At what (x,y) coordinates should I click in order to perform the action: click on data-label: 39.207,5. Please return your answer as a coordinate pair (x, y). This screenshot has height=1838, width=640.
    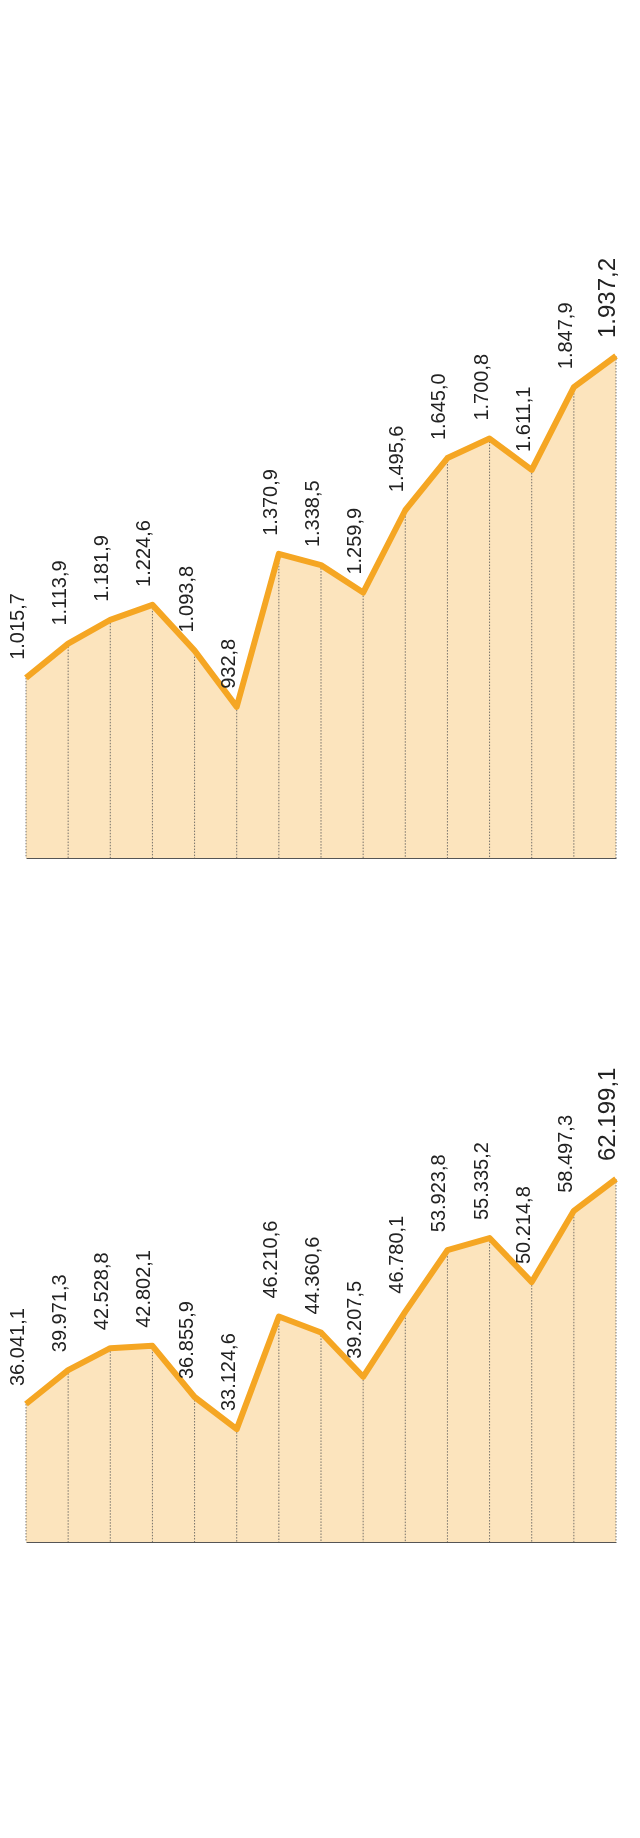
    Looking at the image, I should click on (354, 1319).